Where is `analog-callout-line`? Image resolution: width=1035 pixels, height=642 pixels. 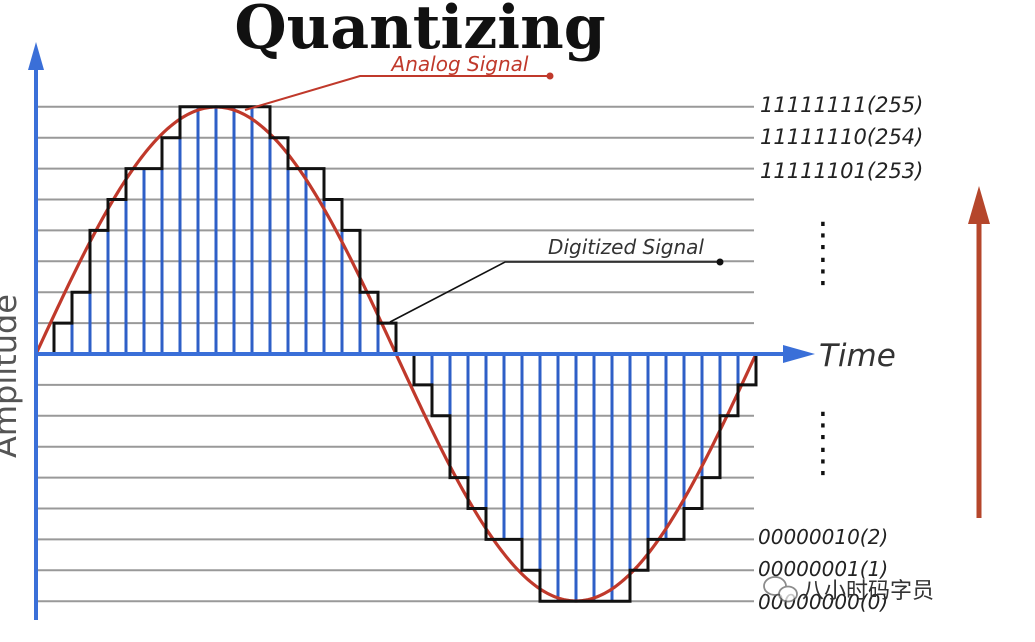
analog-callout-line is located at coordinates (397, 93).